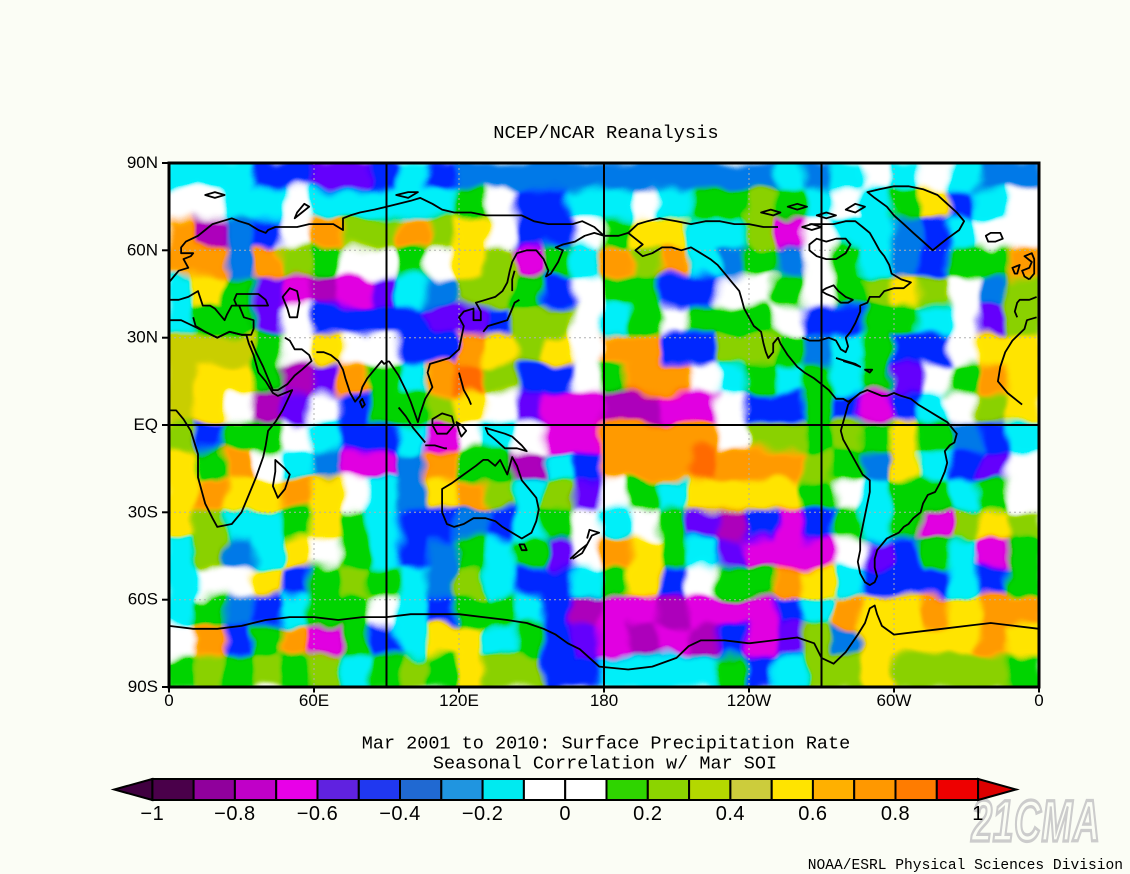 This screenshot has width=1130, height=874. I want to click on svg-text: 180, so click(604, 700).